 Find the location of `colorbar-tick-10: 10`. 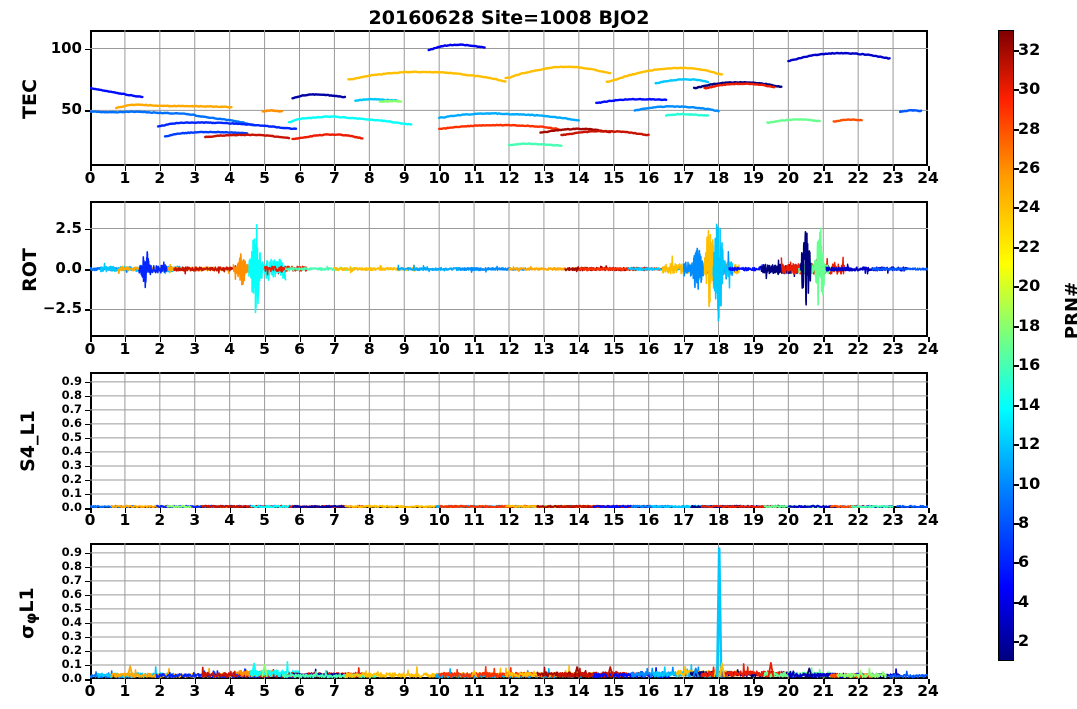

colorbar-tick-10: 10 is located at coordinates (1029, 483).